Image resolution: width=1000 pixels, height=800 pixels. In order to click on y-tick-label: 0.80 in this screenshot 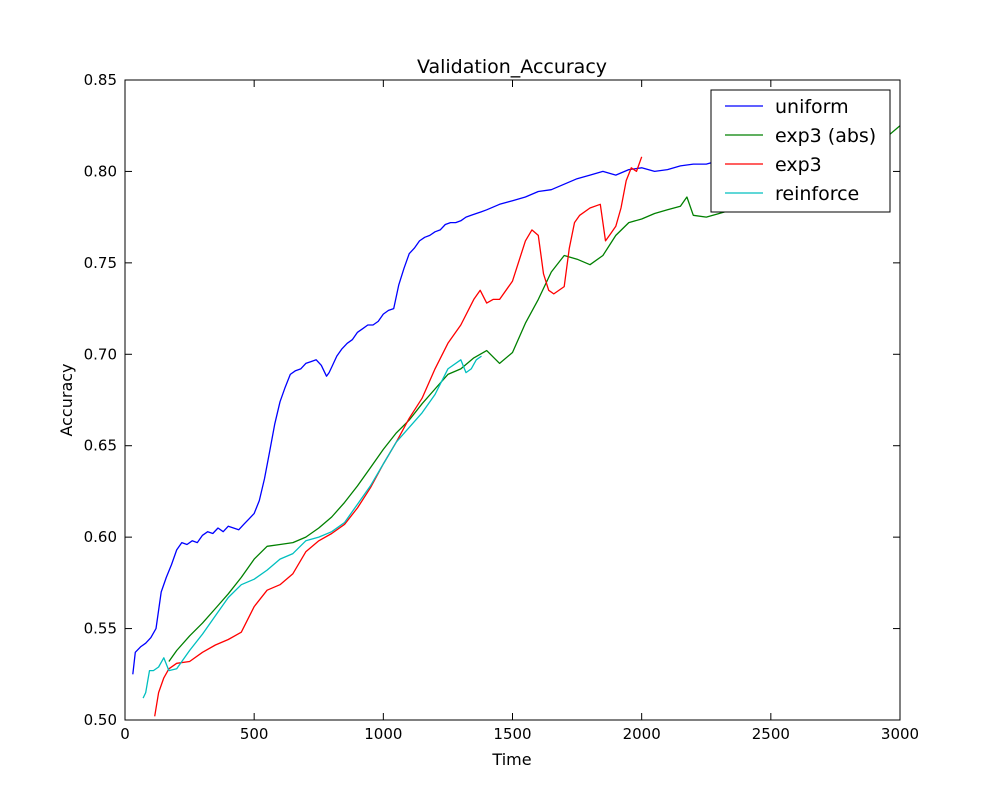, I will do `click(100, 171)`.